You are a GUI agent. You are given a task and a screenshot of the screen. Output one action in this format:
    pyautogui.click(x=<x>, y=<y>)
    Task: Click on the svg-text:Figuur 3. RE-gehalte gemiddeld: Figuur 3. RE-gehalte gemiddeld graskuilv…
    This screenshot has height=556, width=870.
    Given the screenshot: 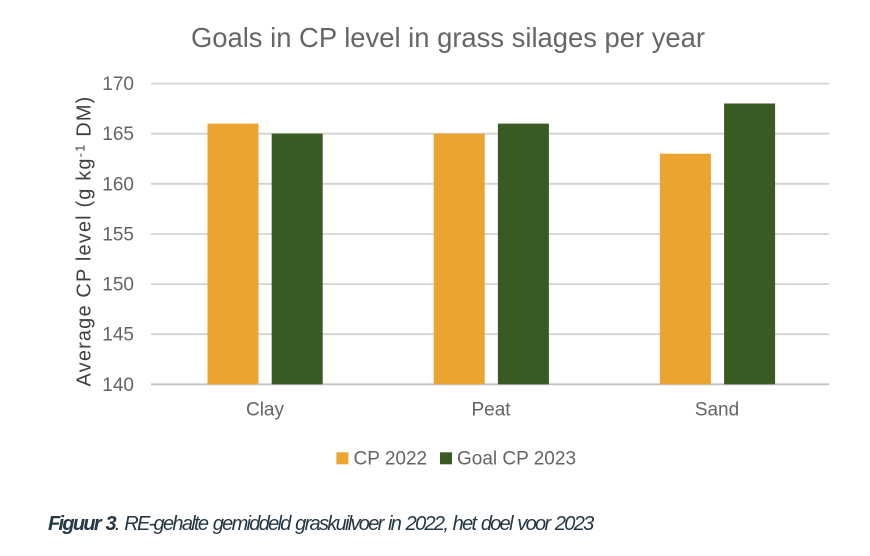 What is the action you would take?
    pyautogui.click(x=321, y=524)
    